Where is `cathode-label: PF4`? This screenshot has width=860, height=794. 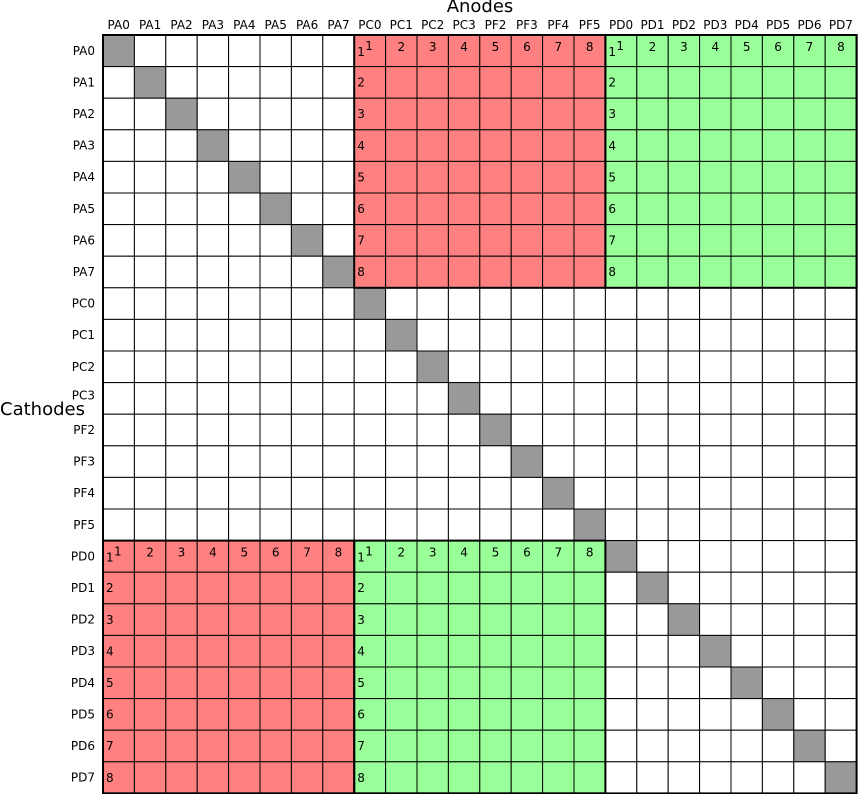 cathode-label: PF4 is located at coordinates (84, 493).